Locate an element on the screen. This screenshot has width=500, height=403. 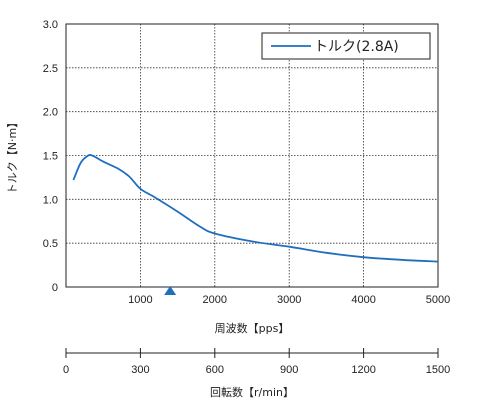
y-tick-label: 3.0 is located at coordinates (50, 25).